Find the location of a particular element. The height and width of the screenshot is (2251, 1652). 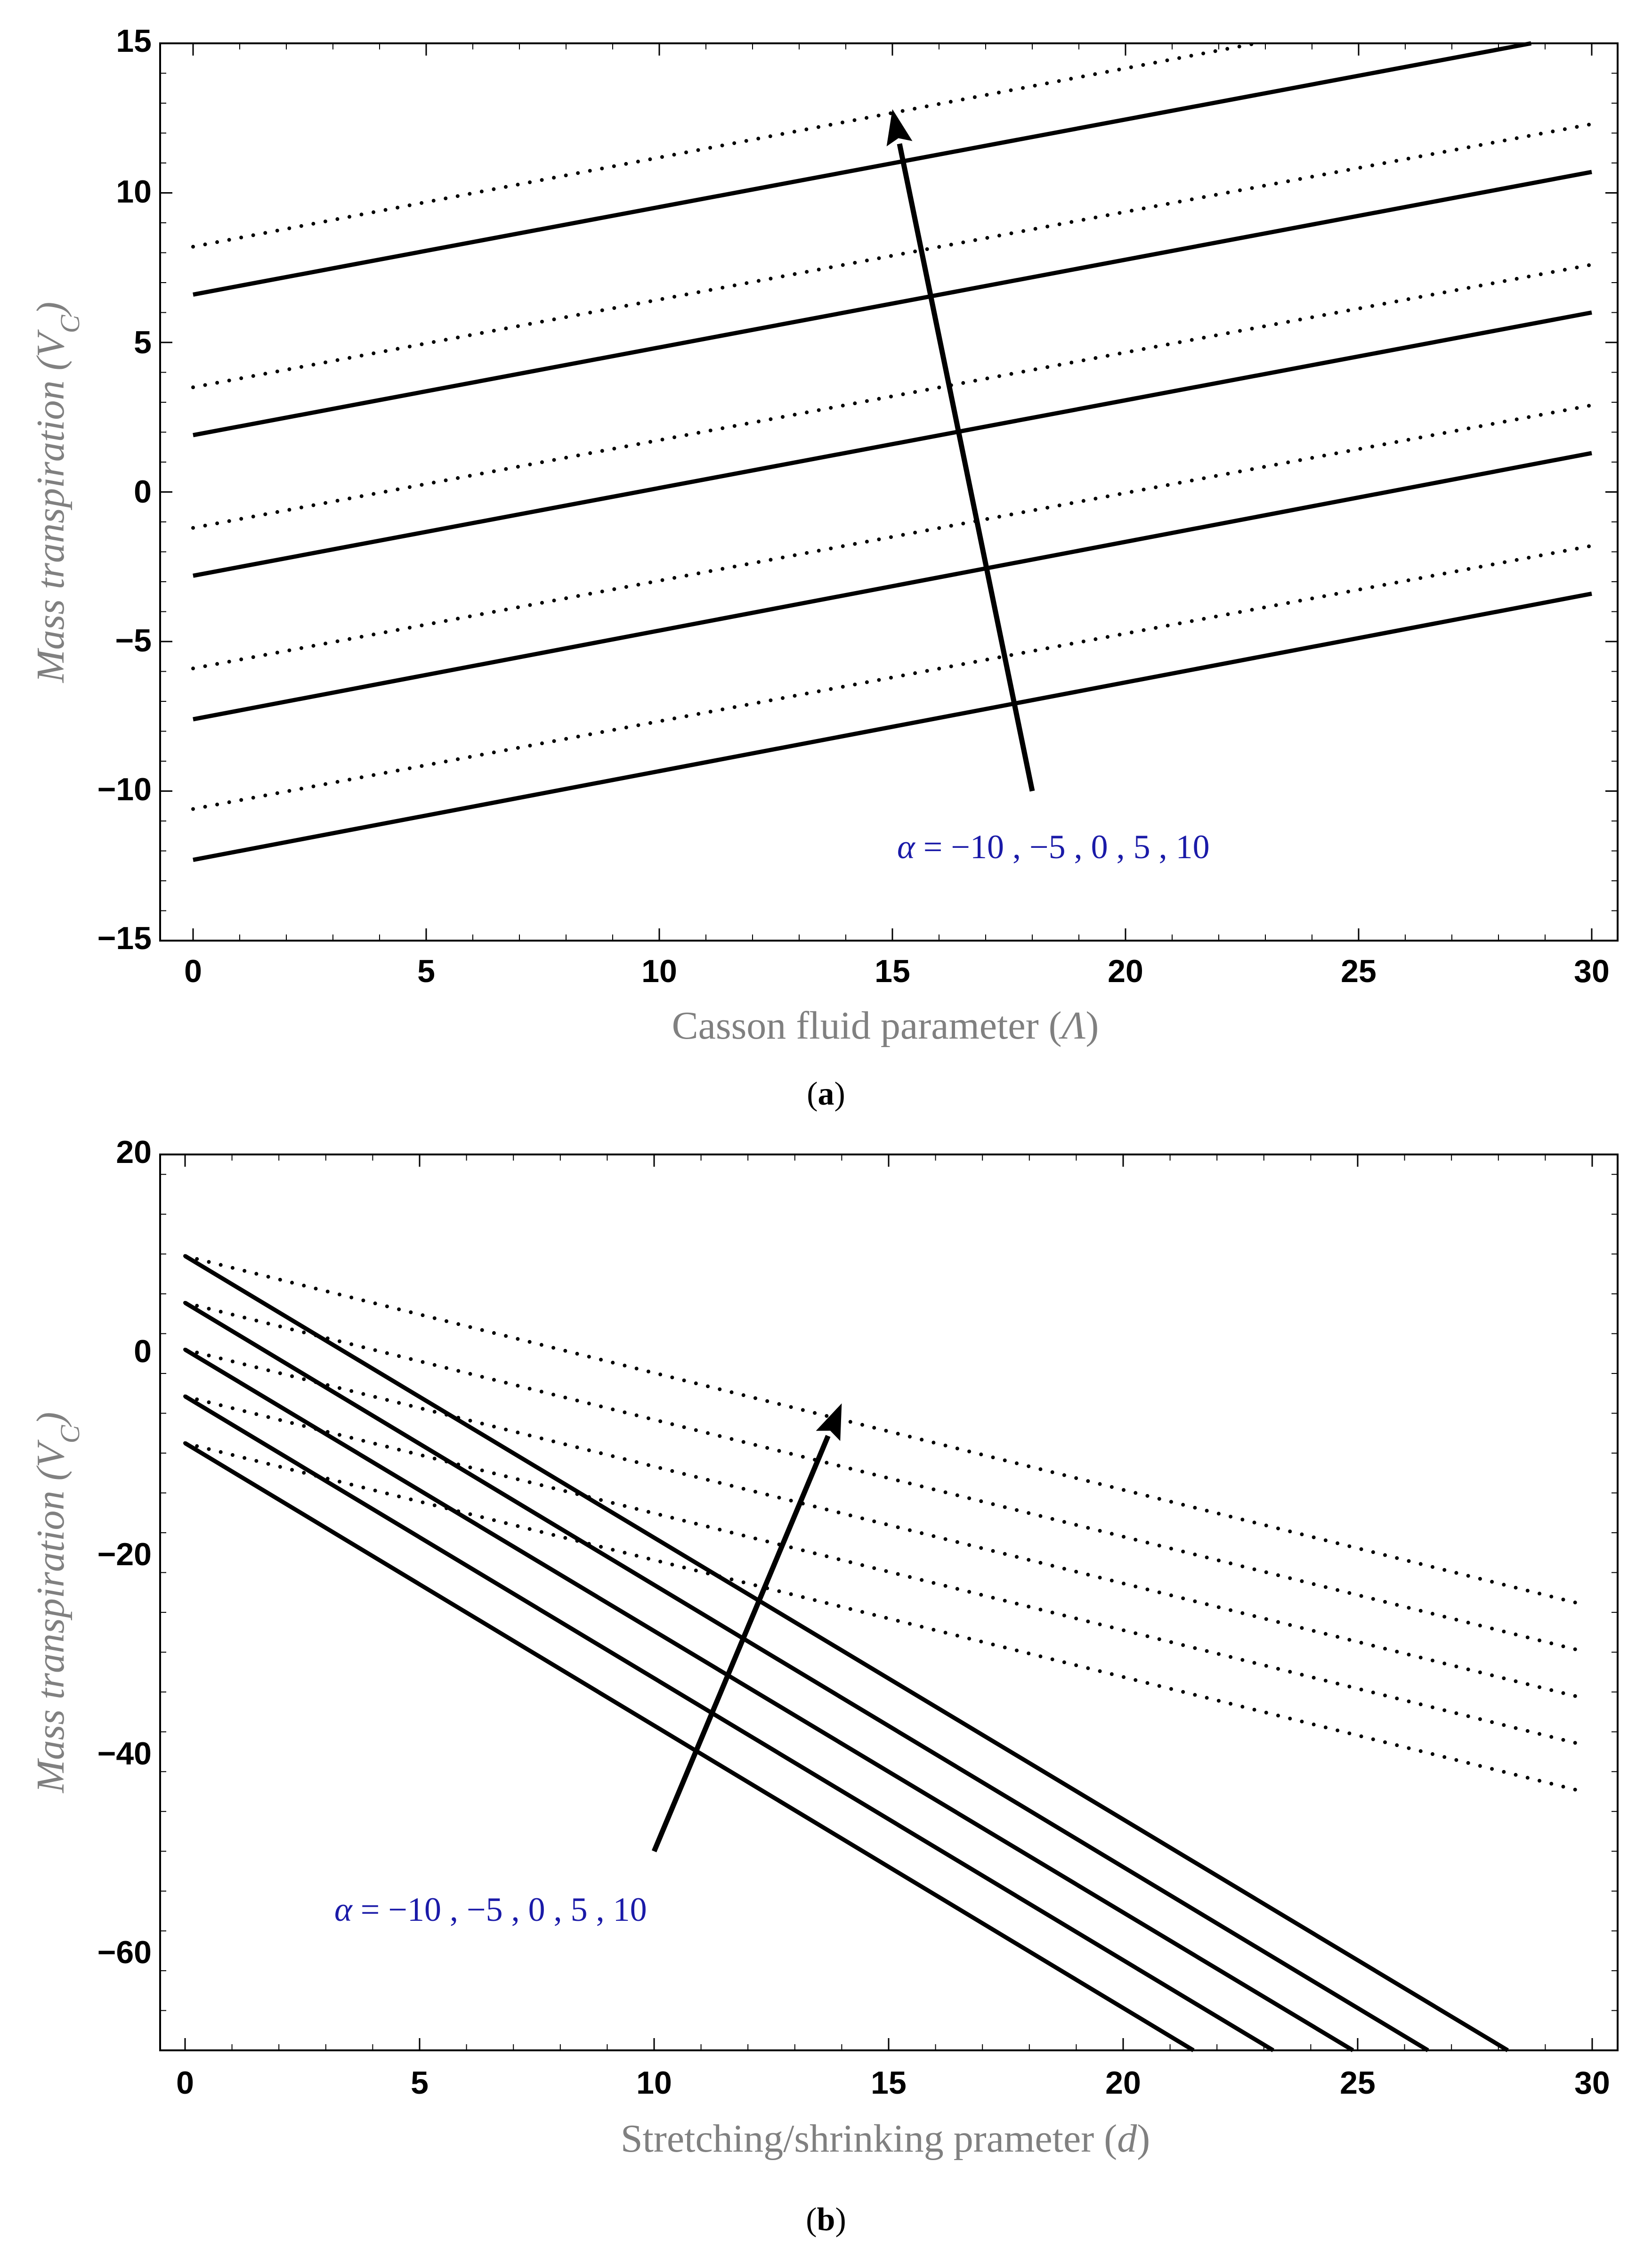

panel-b-xtick-label: 10 is located at coordinates (654, 2083).